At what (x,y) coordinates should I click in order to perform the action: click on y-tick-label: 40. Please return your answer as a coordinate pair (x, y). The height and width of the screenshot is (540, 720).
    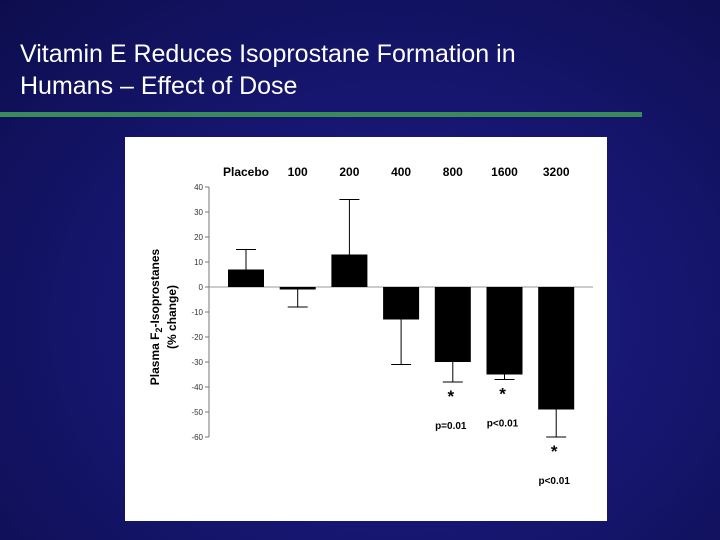
    Looking at the image, I should click on (198, 187).